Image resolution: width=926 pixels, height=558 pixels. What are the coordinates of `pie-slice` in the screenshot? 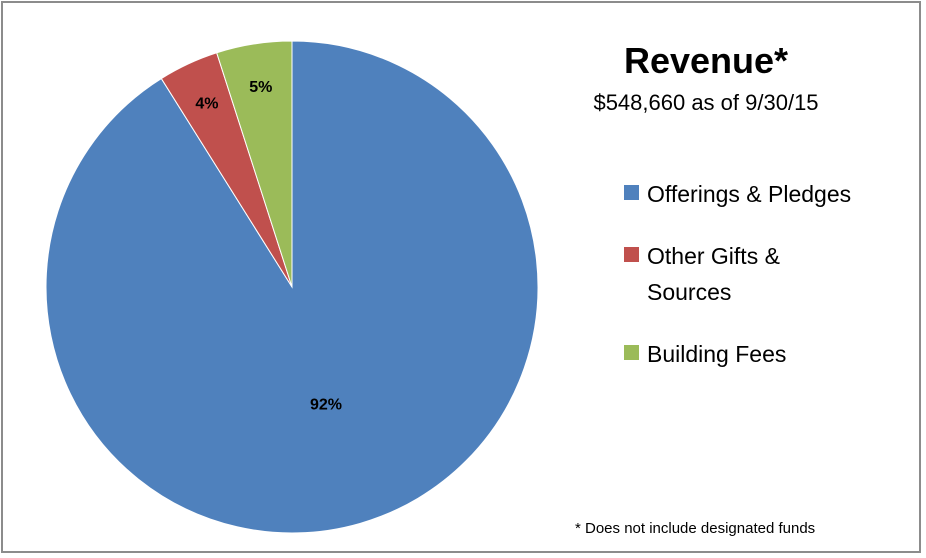 It's located at (254, 164).